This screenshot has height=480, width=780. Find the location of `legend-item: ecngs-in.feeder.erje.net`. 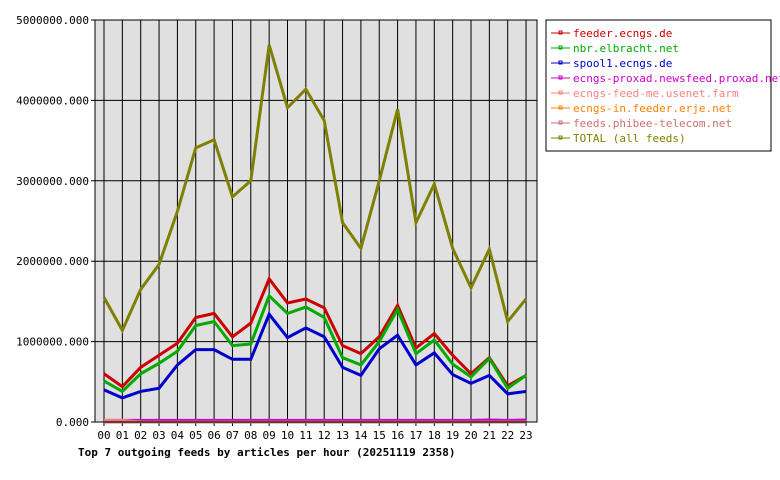

legend-item: ecngs-in.feeder.erje.net is located at coordinates (641, 108).